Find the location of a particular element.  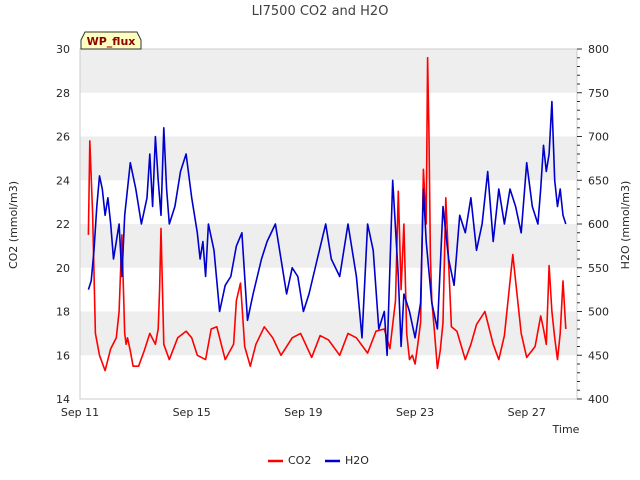

left-tick-label: 20 is located at coordinates (63, 268).